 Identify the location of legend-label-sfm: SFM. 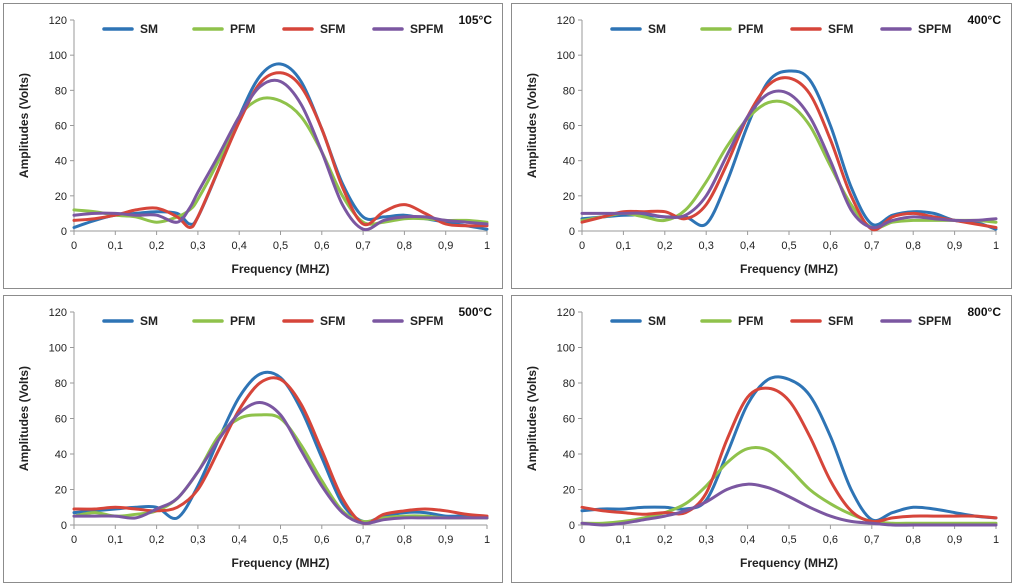
(332, 29).